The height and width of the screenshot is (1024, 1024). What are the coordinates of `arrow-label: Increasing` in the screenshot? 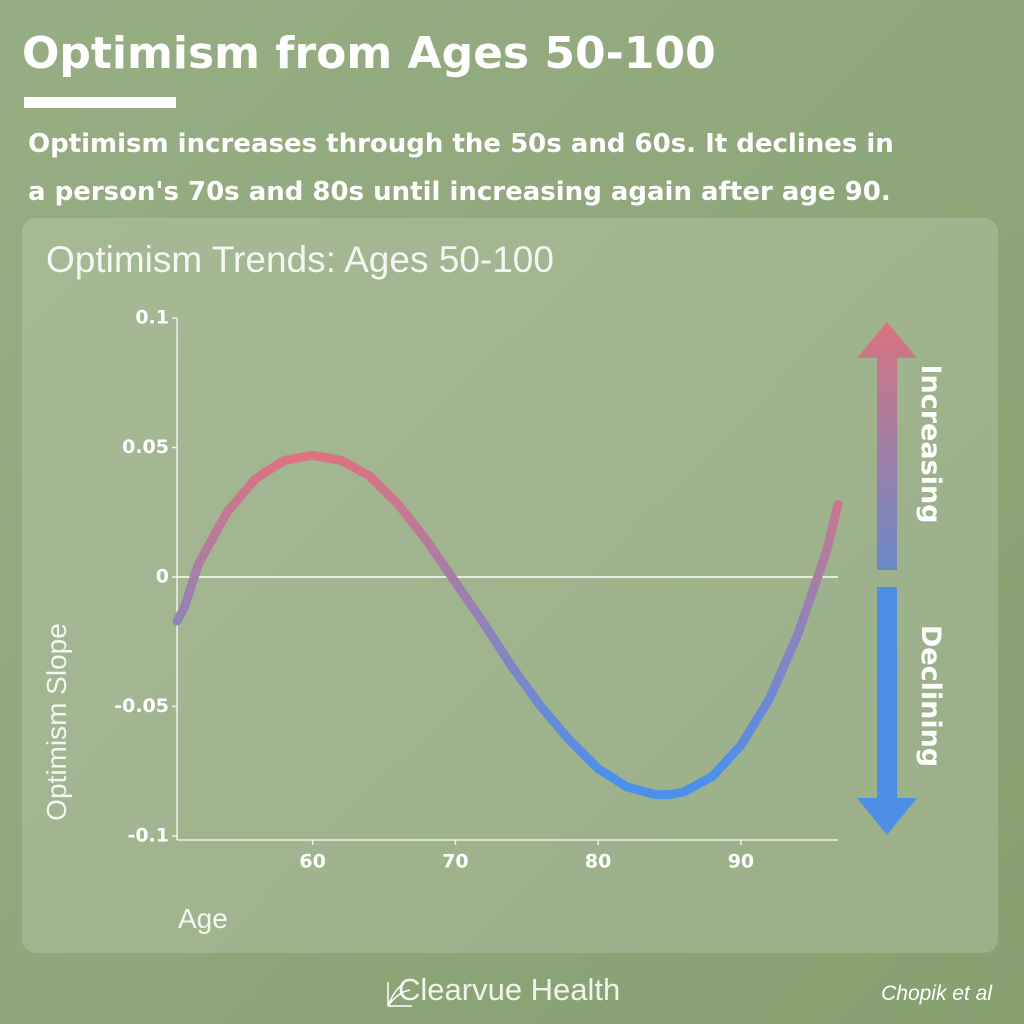 It's located at (930, 444).